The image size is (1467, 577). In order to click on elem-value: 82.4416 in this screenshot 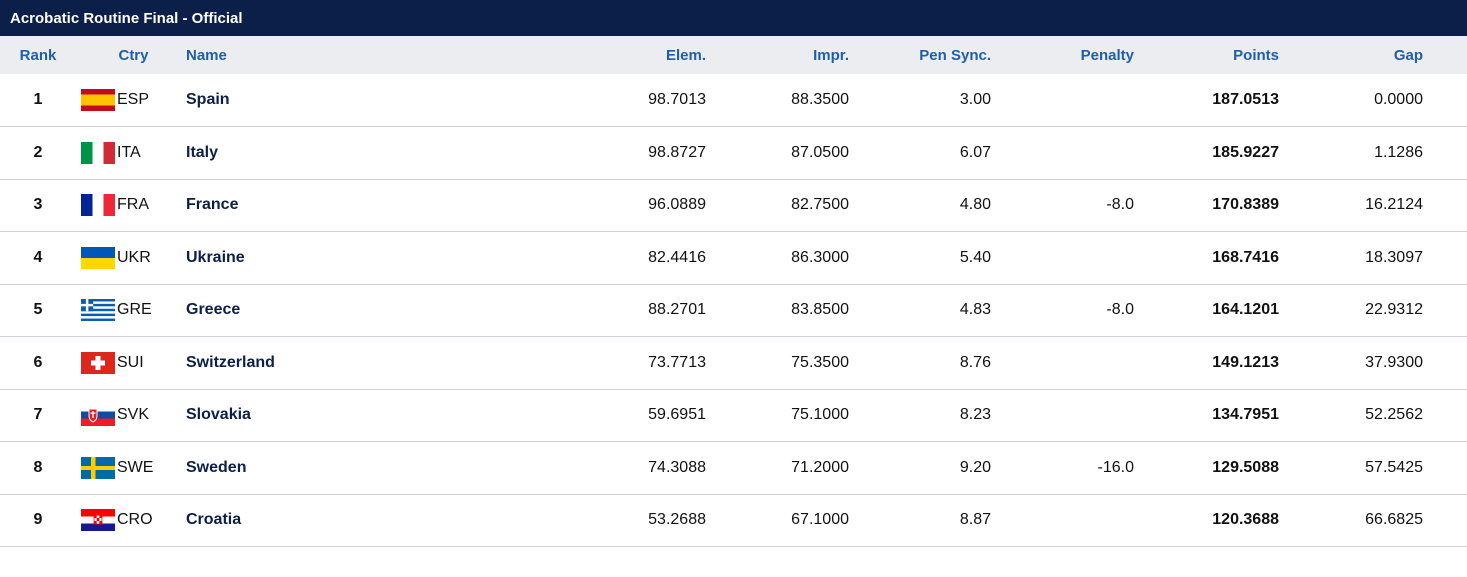, I will do `click(677, 257)`.